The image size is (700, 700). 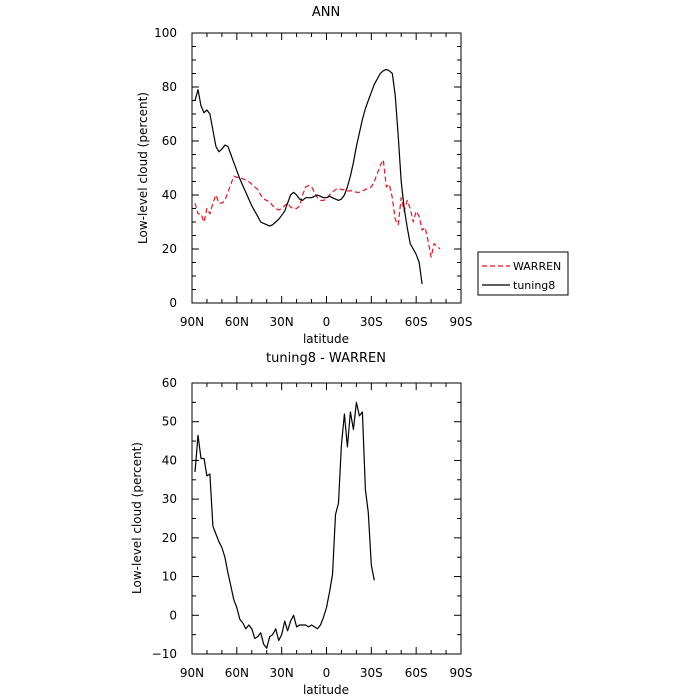 What do you see at coordinates (237, 322) in the screenshot?
I see `chart-top-x-tick-label: 60N` at bounding box center [237, 322].